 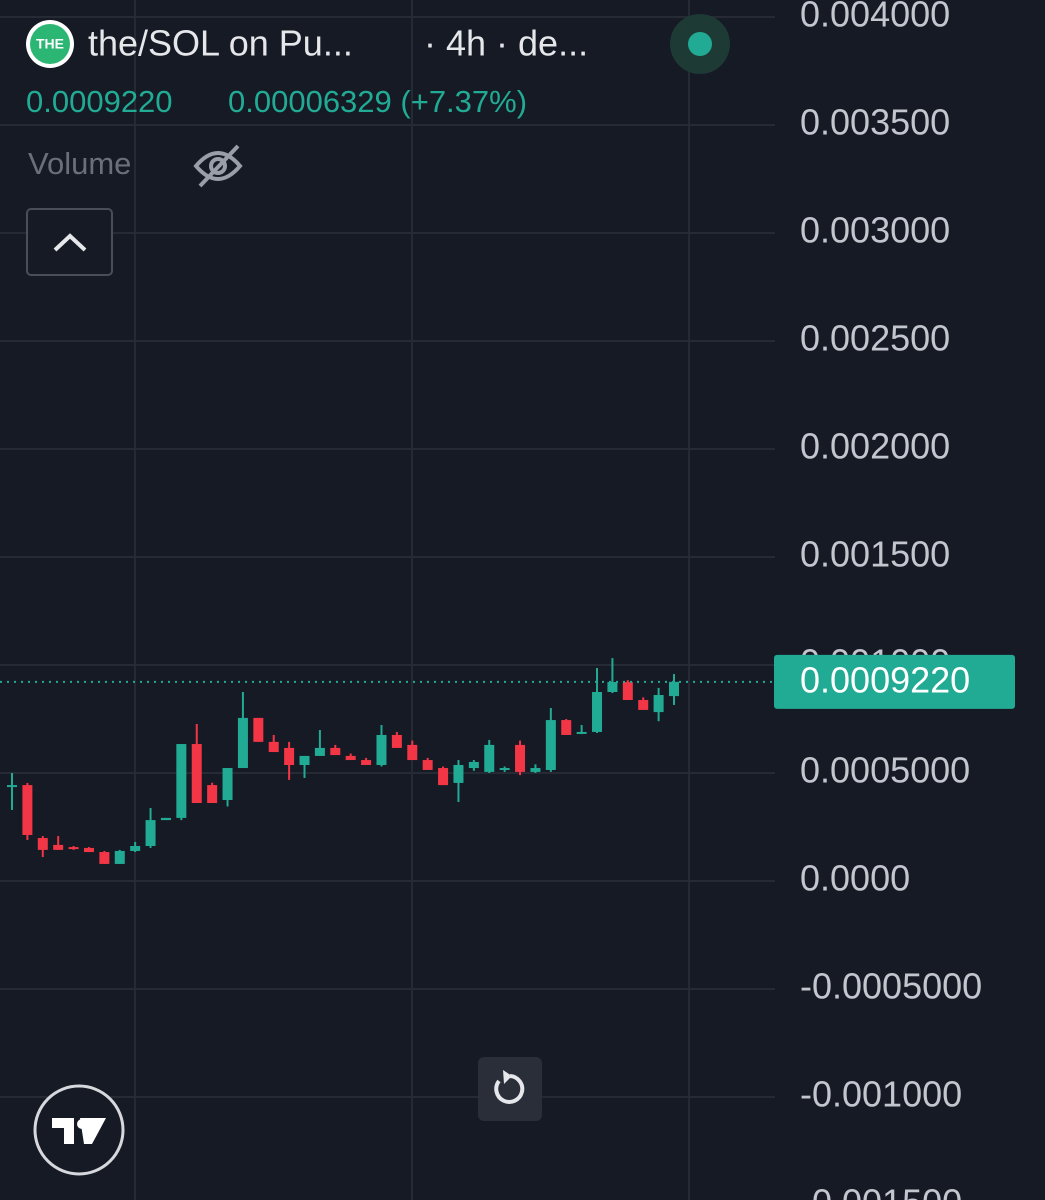 What do you see at coordinates (891, 986) in the screenshot?
I see `y-tick-label: -0.0005000` at bounding box center [891, 986].